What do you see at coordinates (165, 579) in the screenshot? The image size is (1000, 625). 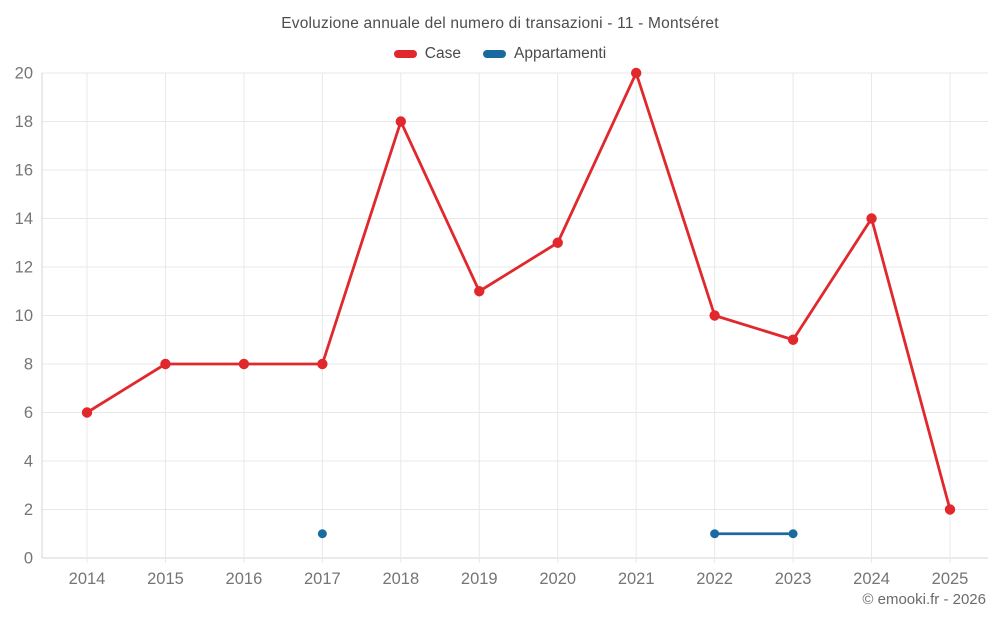 I see `x-tick-label: 2015` at bounding box center [165, 579].